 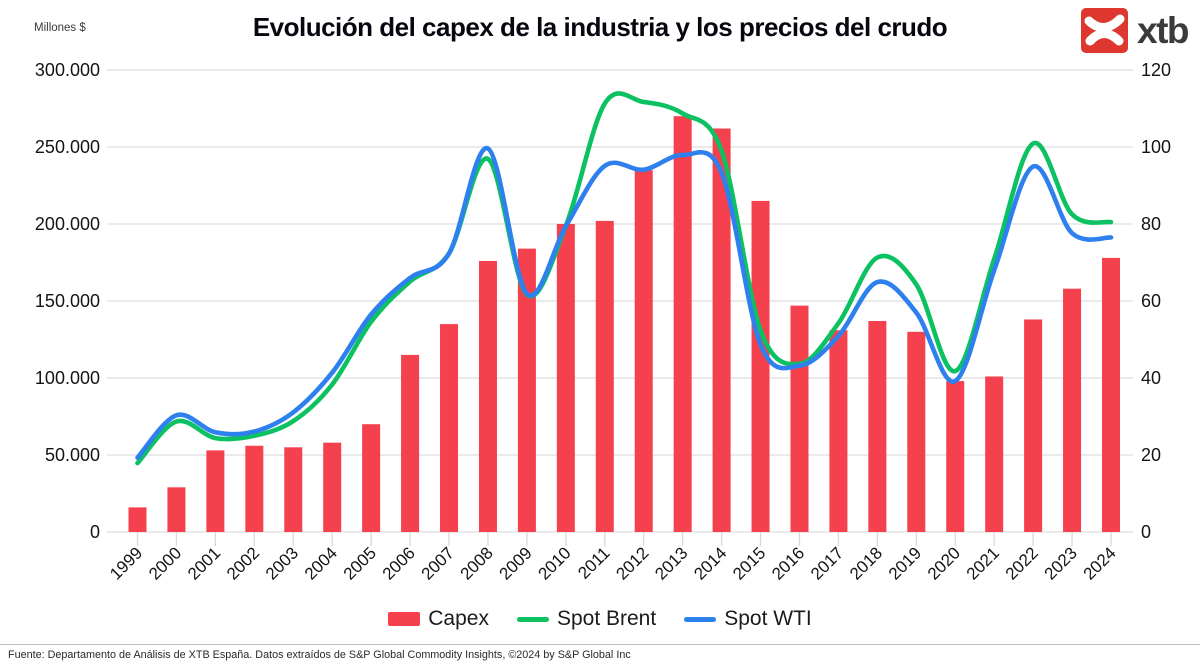 I want to click on legend-label-brent: Spot Brent, so click(x=606, y=618).